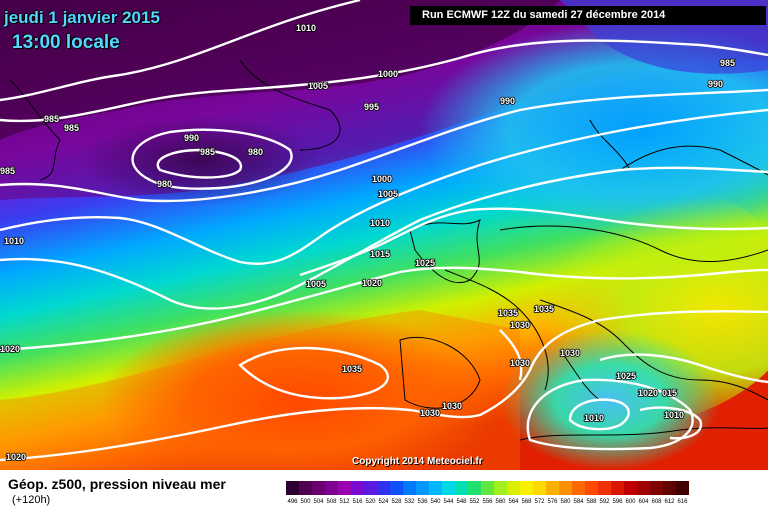 The image size is (768, 512). Describe the element at coordinates (604, 502) in the screenshot. I see `scale-label: 592` at that location.